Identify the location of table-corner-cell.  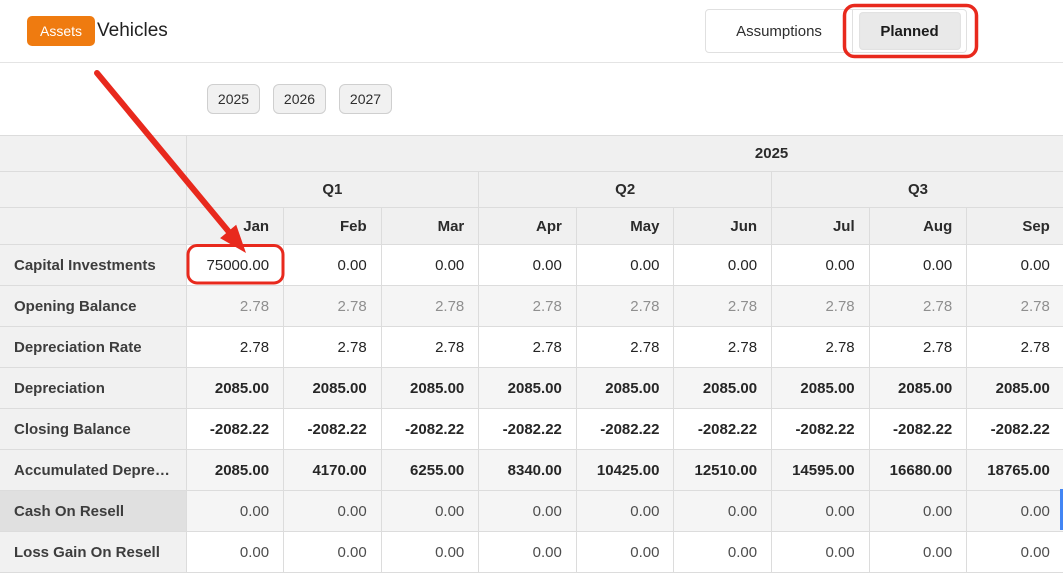
(93, 153).